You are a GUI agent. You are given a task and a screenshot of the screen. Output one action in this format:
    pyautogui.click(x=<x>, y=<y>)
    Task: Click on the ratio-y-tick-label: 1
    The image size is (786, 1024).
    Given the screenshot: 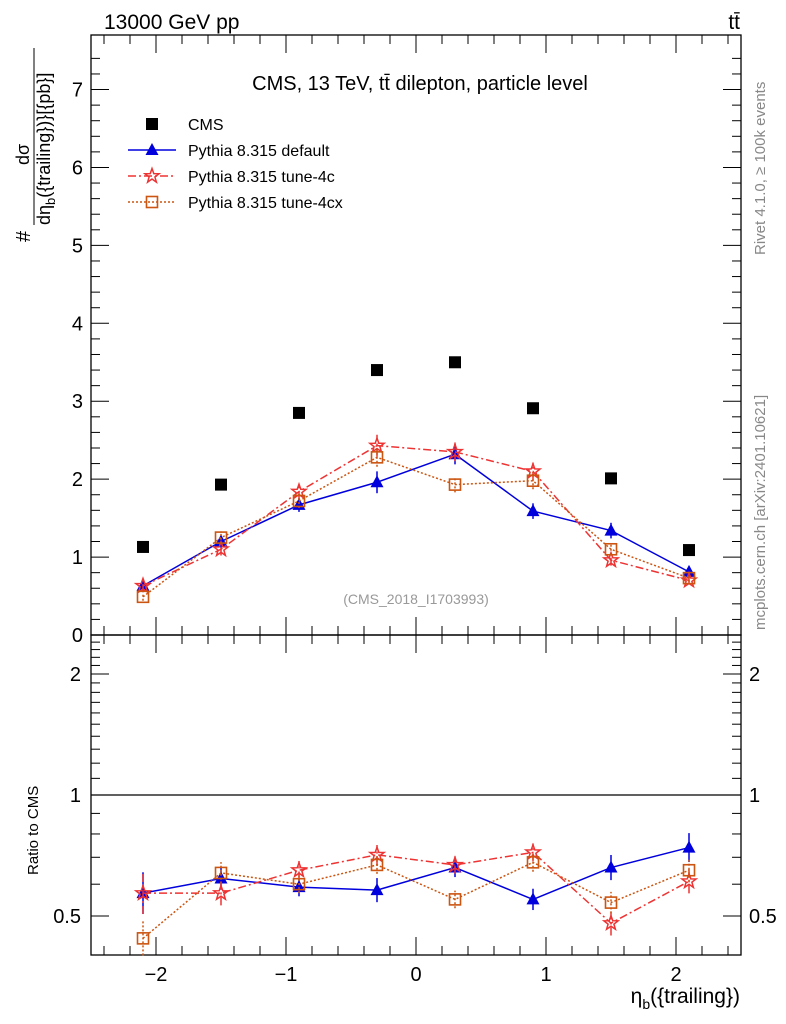 What is the action you would take?
    pyautogui.click(x=75, y=796)
    